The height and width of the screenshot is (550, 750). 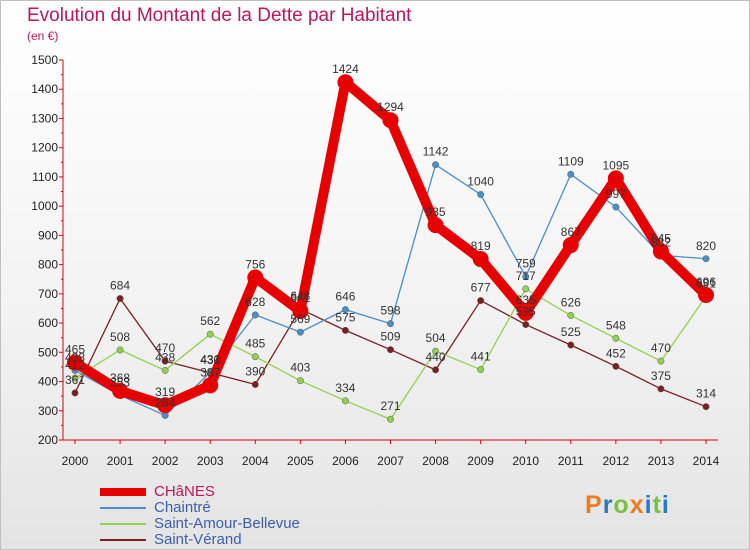 I want to click on x-tick-label: 2009, so click(x=480, y=461).